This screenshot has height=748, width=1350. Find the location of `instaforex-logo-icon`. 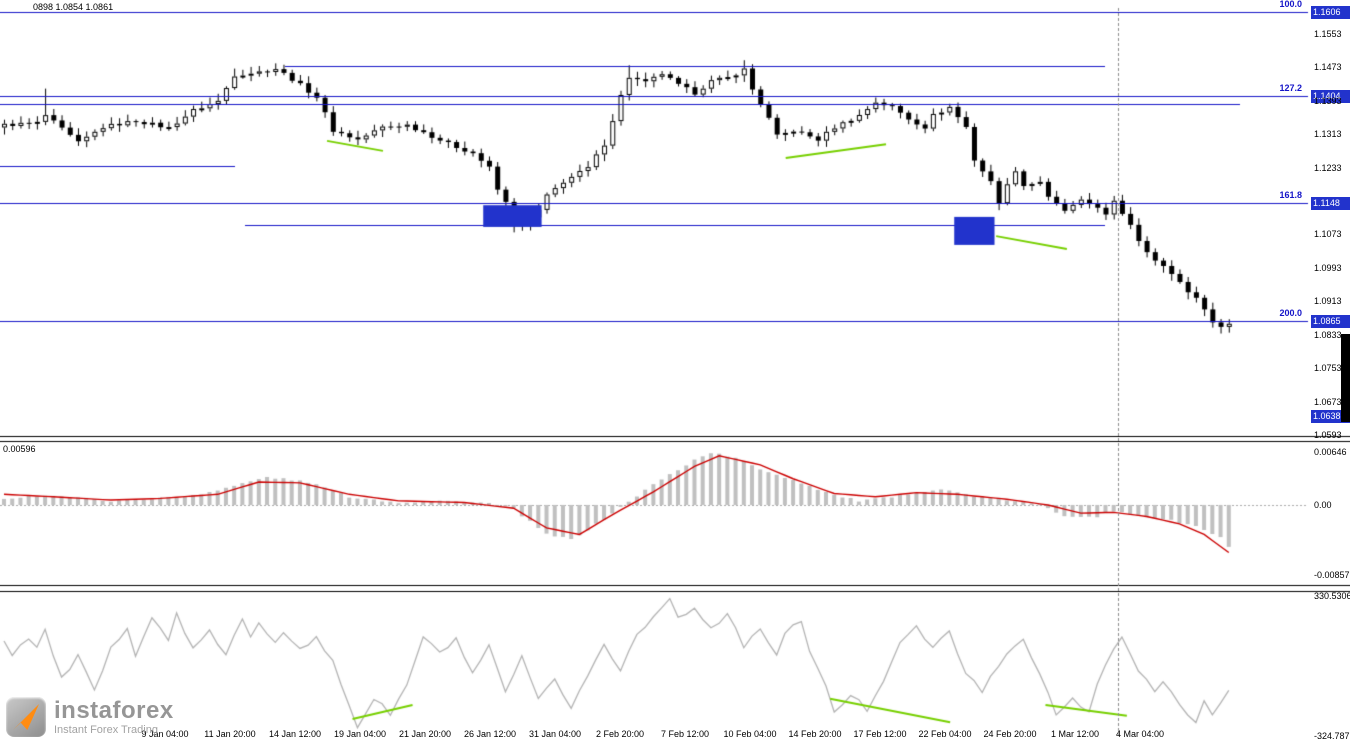

instaforex-logo-icon is located at coordinates (26, 717).